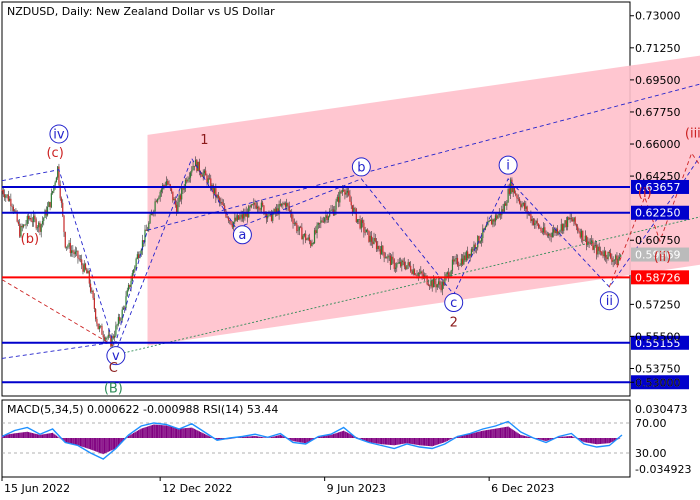  I want to click on svg-text: (c), so click(54, 153).